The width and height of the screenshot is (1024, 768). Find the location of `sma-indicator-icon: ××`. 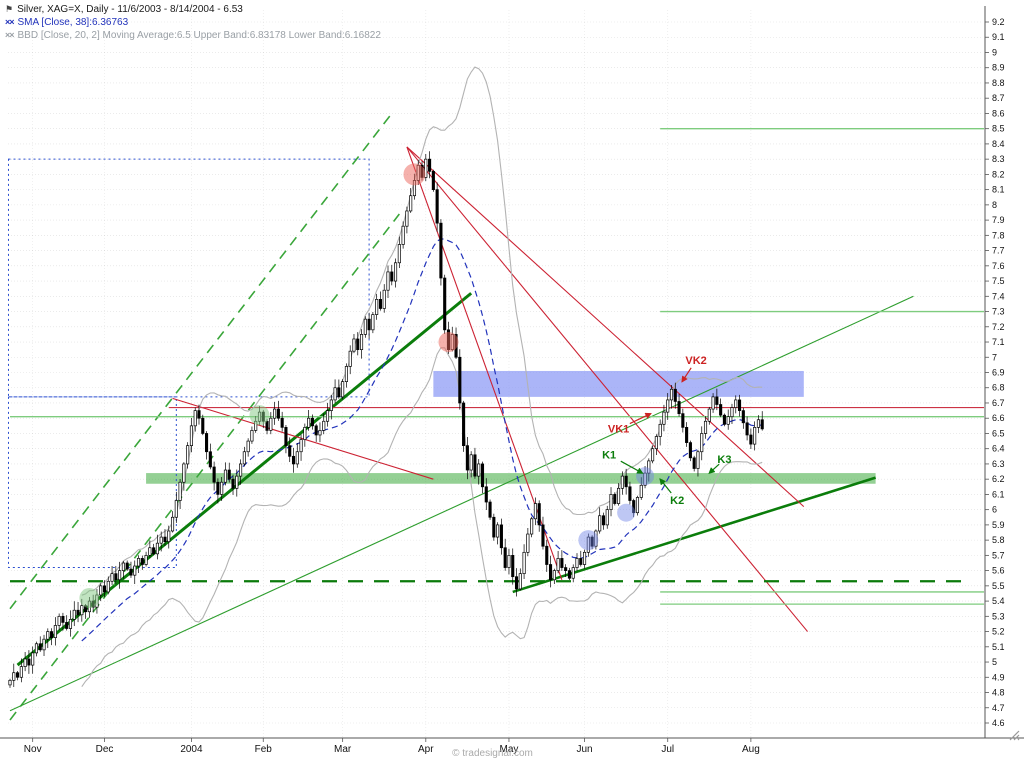

sma-indicator-icon: ×× is located at coordinates (9, 22).